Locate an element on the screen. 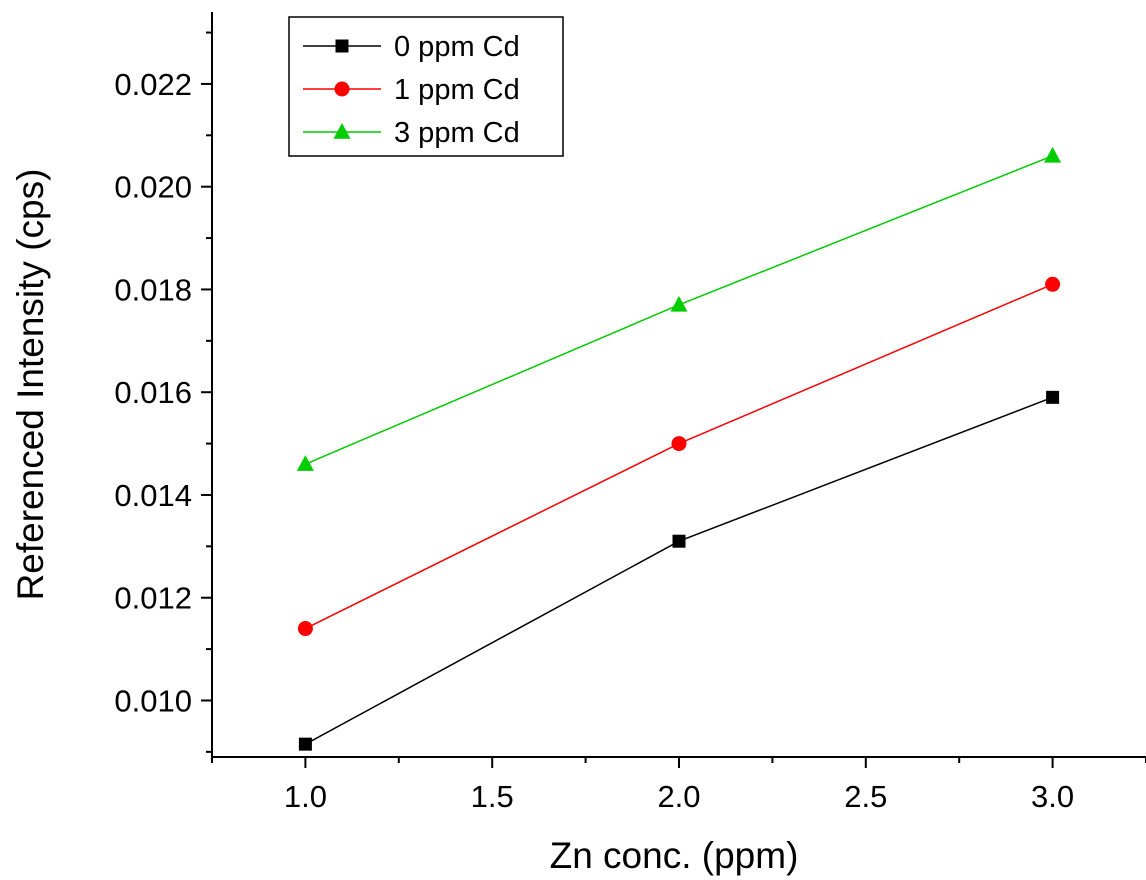 The image size is (1146, 880). y-tick-label: 0.020 is located at coordinates (153, 187).